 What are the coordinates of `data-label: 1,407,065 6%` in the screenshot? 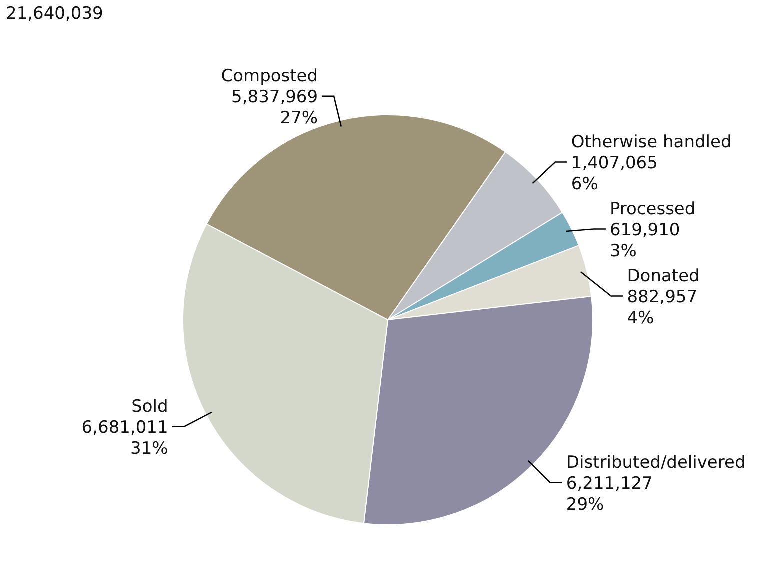 It's located at (614, 173).